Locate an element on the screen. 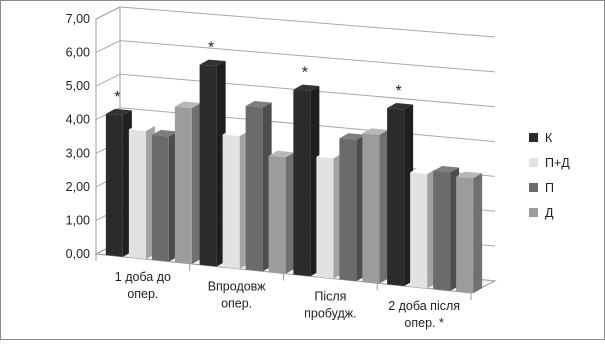 The image size is (605, 344). legend: К П+Д ПД is located at coordinates (549, 175).